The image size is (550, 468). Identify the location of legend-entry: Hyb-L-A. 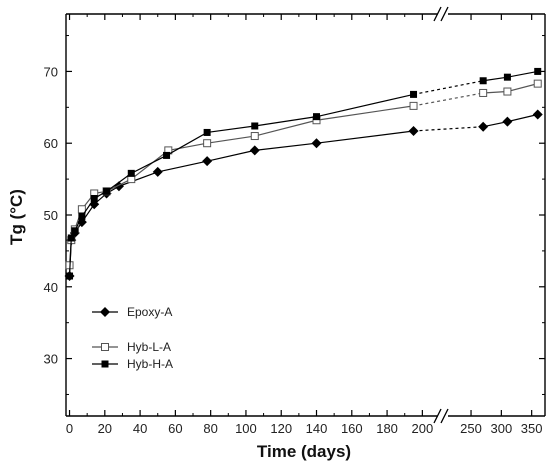
(131, 347).